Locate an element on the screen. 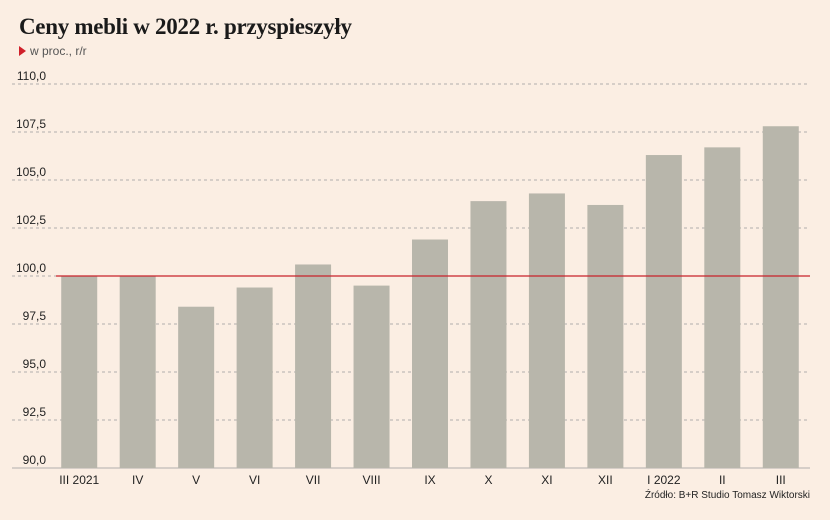 Image resolution: width=830 pixels, height=520 pixels. x-tick-label: VI is located at coordinates (254, 480).